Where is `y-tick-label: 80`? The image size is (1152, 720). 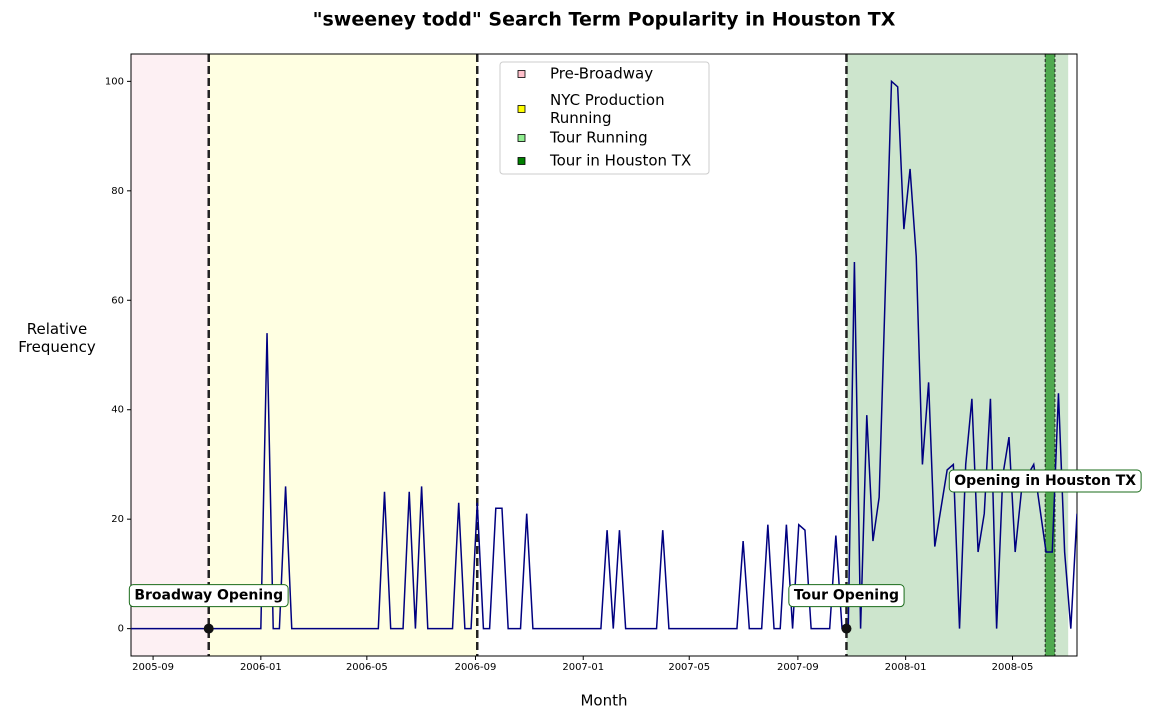
y-tick-label: 80 is located at coordinates (117, 191).